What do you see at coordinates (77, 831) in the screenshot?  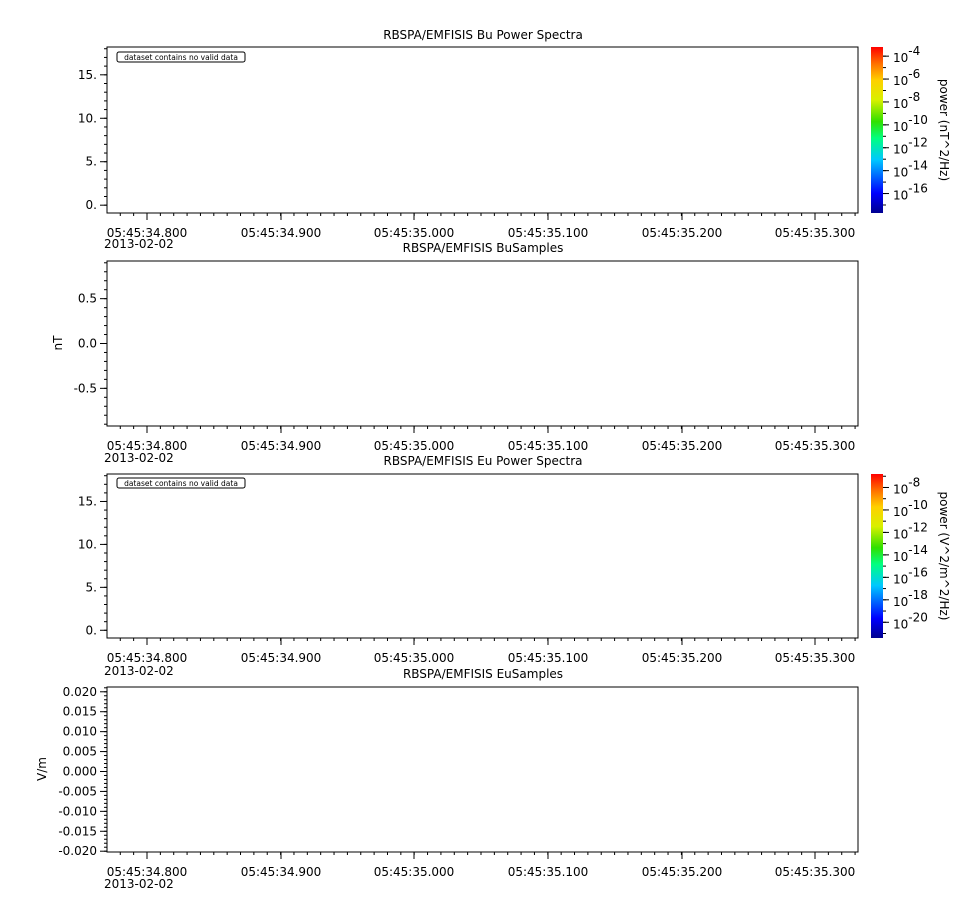 I see `y-tick-label: -0.015` at bounding box center [77, 831].